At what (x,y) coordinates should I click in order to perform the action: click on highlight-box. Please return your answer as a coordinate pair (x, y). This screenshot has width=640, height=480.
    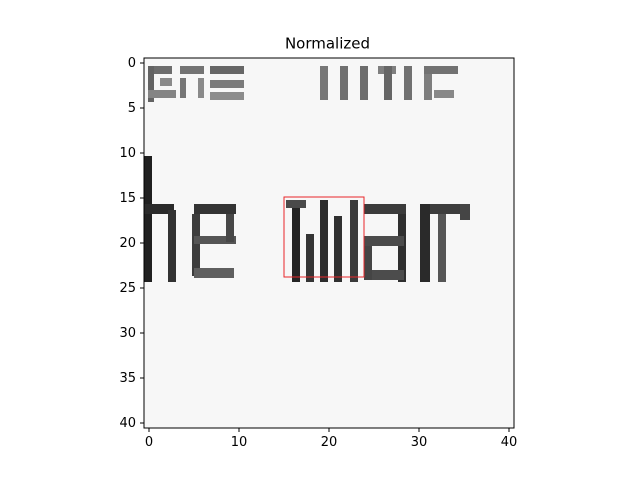
    Looking at the image, I should click on (324, 237).